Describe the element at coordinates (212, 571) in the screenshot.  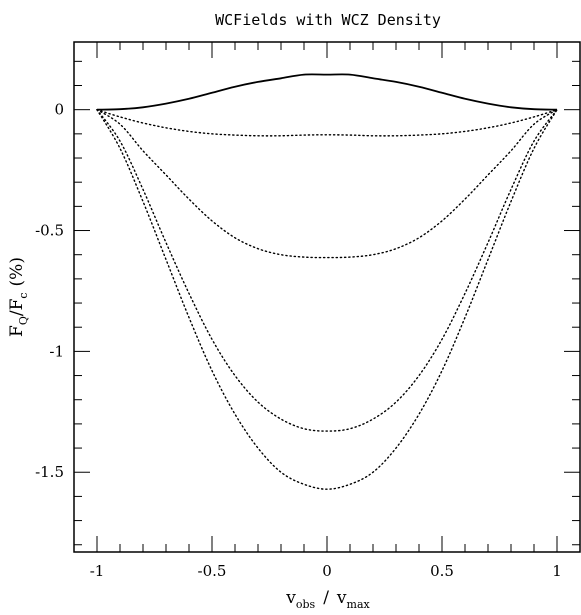
I see `x-tick-label: -0.5` at that location.